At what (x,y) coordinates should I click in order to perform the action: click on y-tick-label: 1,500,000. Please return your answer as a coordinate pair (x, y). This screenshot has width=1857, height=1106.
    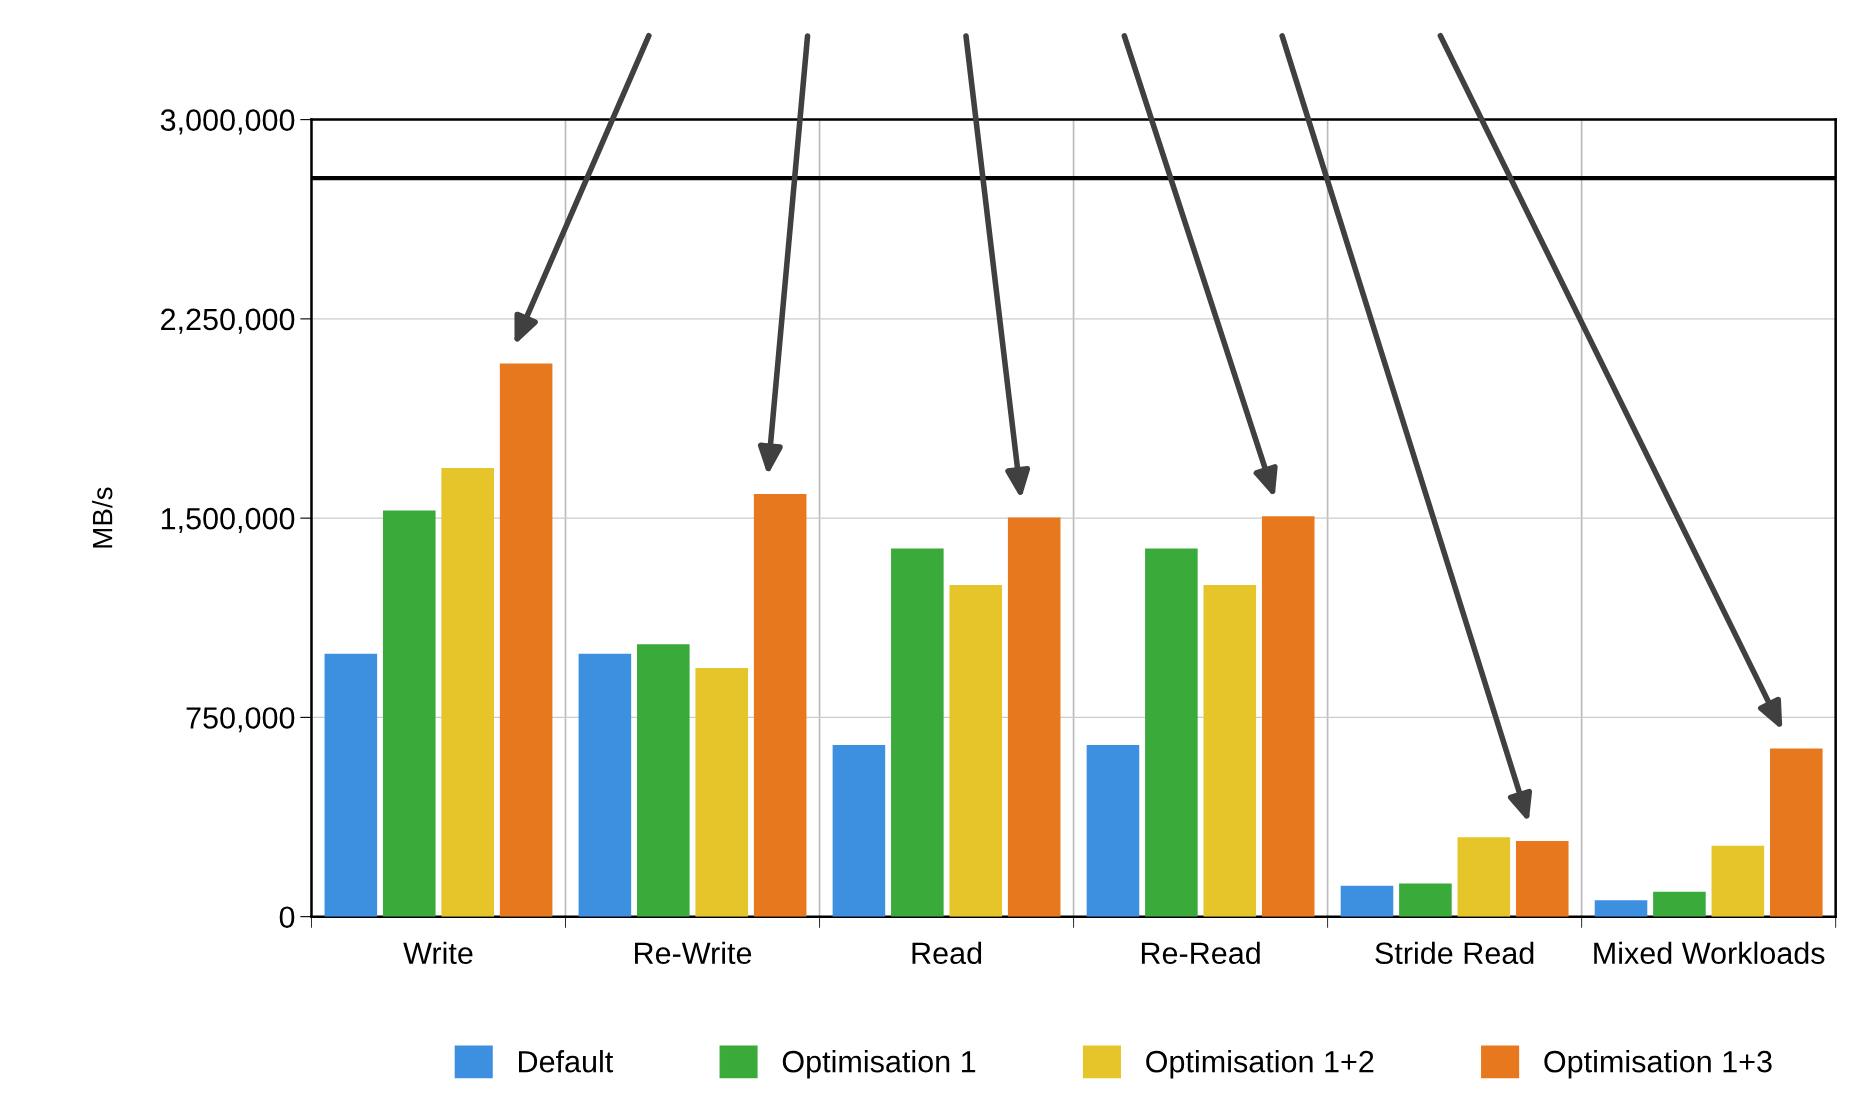
    Looking at the image, I should click on (228, 520).